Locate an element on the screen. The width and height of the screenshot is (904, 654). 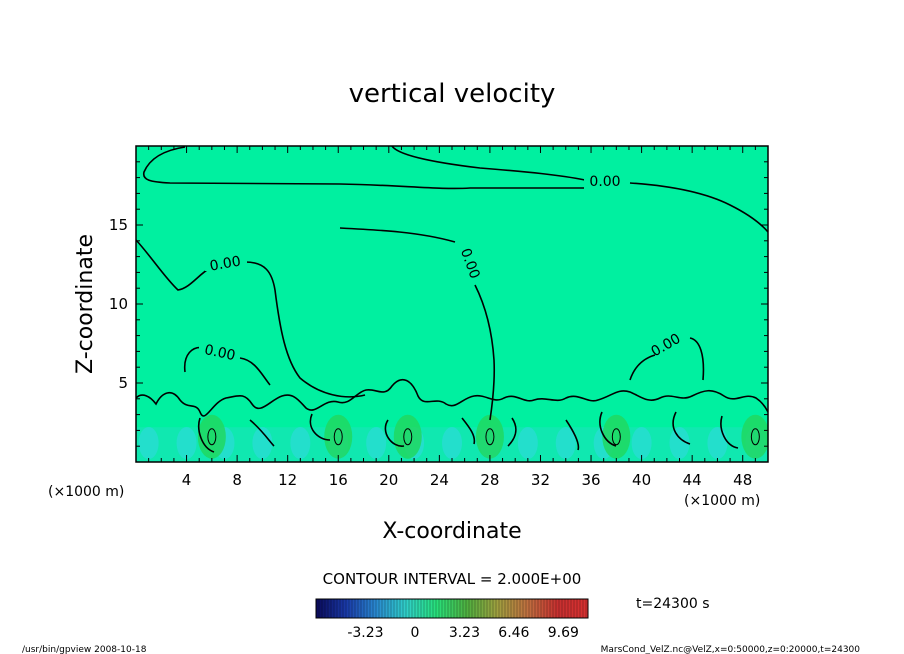
colorbar-tick-label: 3.23 is located at coordinates (464, 633).